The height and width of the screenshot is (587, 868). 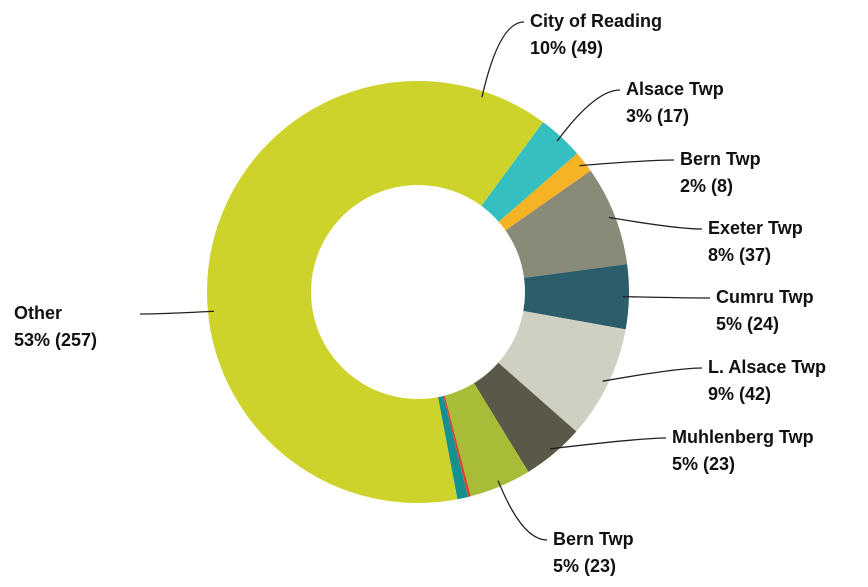 I want to click on slice-label: Cumru Twp, so click(x=765, y=297).